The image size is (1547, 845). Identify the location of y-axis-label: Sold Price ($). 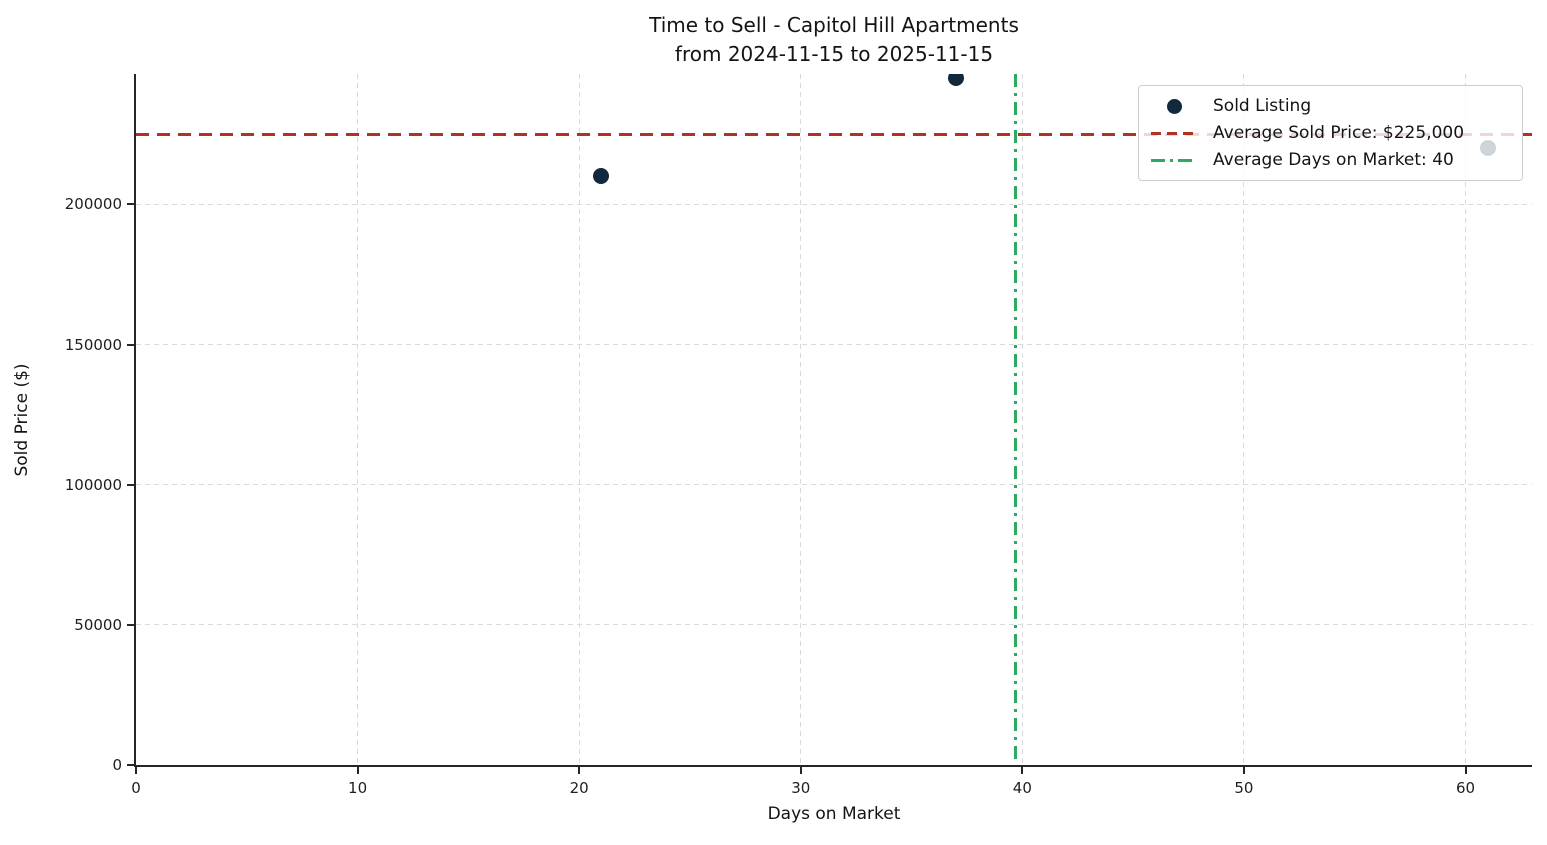
(22, 420).